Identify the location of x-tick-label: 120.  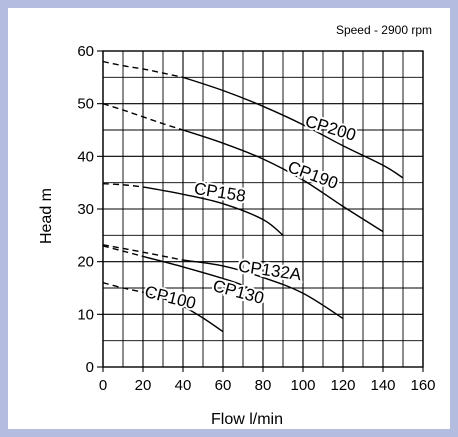
(342, 385).